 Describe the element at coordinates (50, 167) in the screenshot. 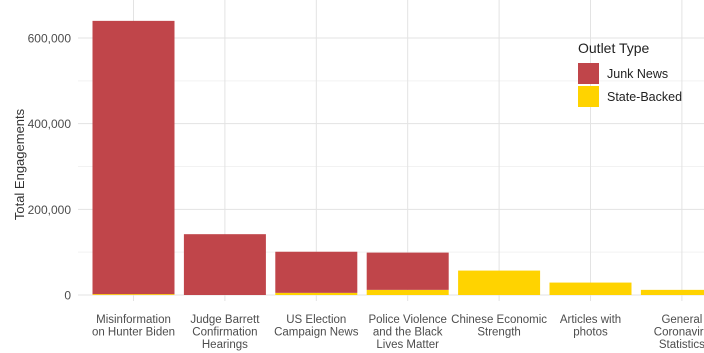

I see `y-axis: 0 200,000 400,000 600,000` at that location.